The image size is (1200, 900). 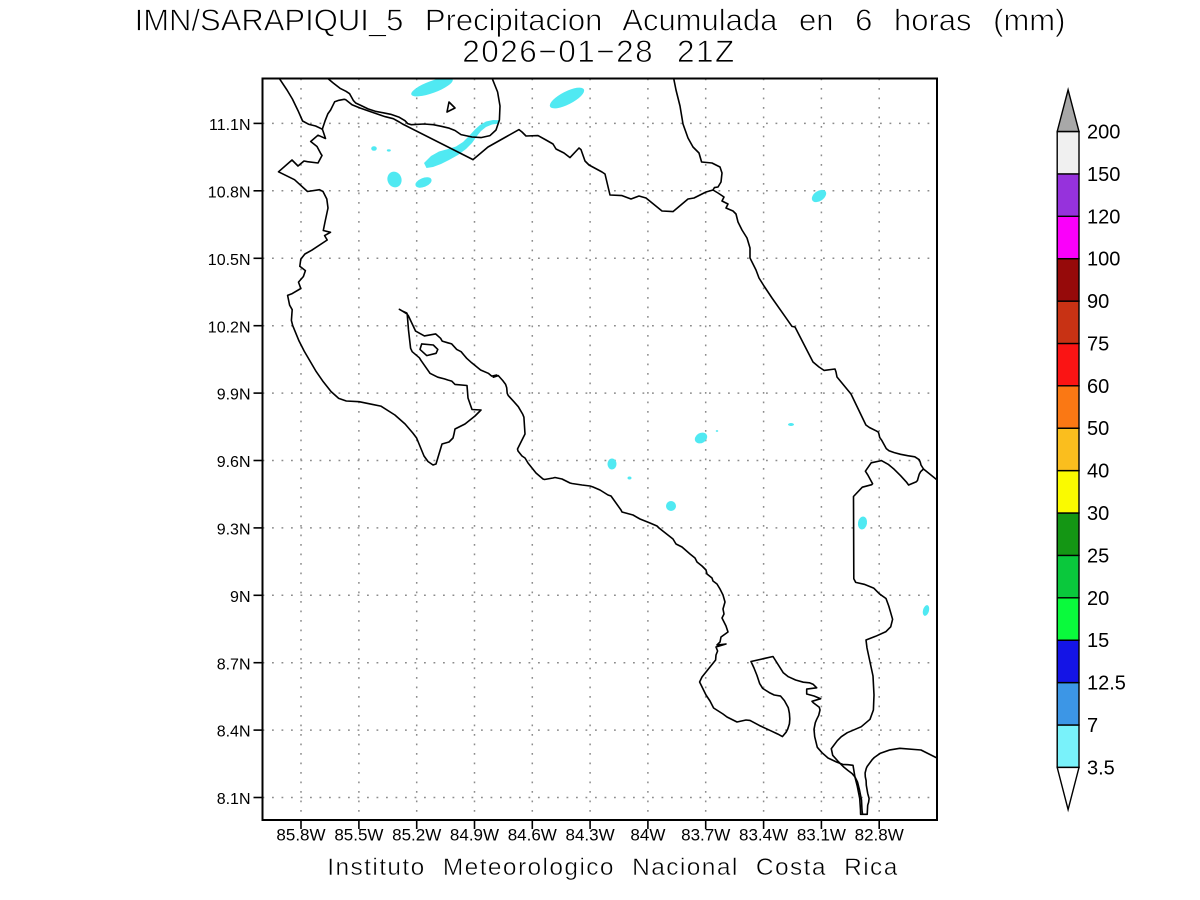 What do you see at coordinates (1098, 556) in the screenshot?
I see `svg-text: 25` at bounding box center [1098, 556].